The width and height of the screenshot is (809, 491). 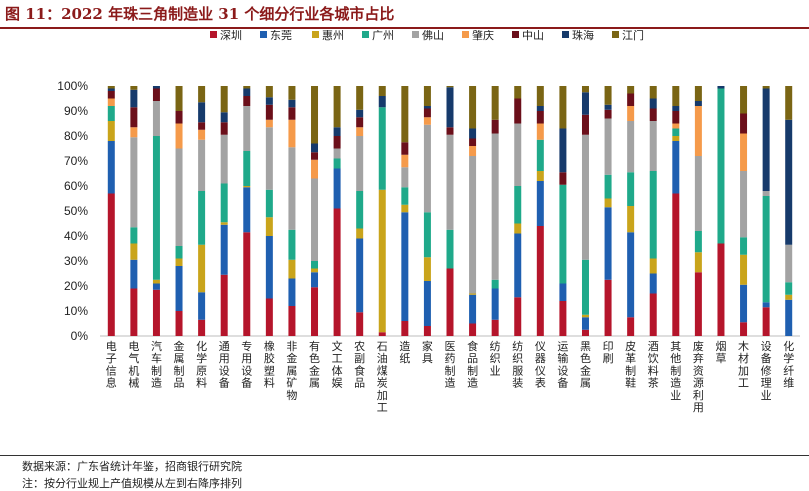 What do you see at coordinates (76, 136) in the screenshot?
I see `y-tick-label: 80%` at bounding box center [76, 136].